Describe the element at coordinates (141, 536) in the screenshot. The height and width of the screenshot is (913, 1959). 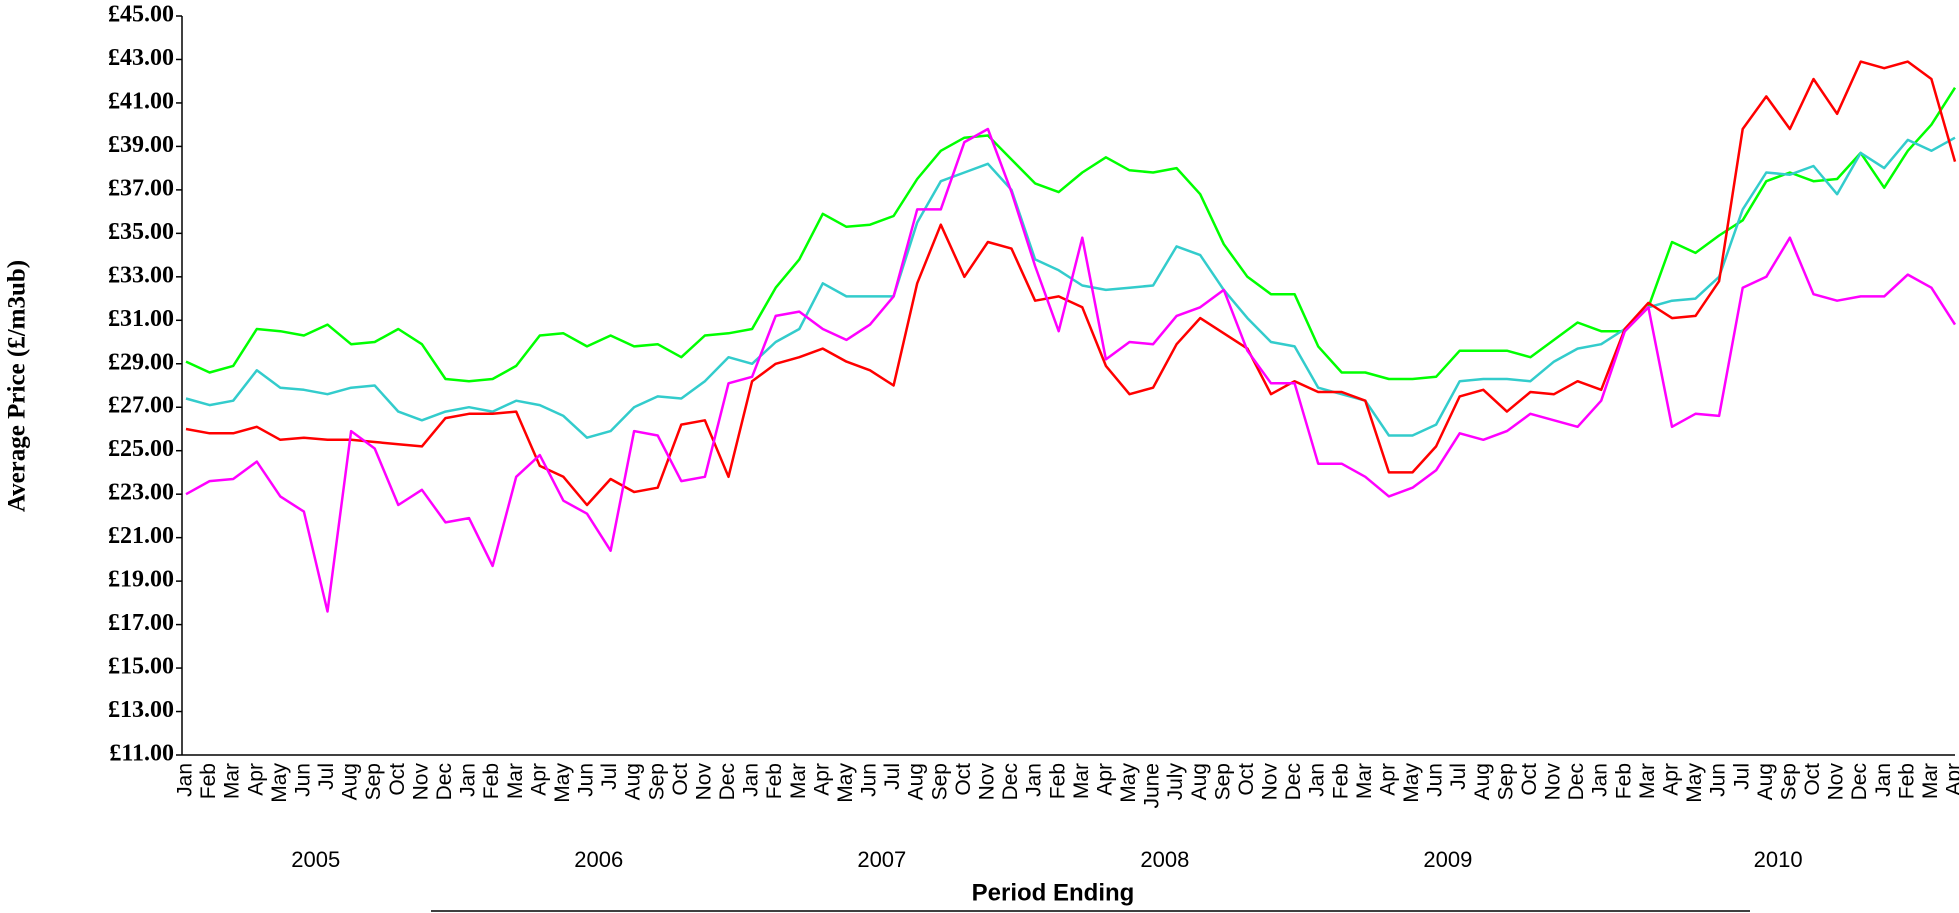
I see `y-tick-label: £21.00` at that location.